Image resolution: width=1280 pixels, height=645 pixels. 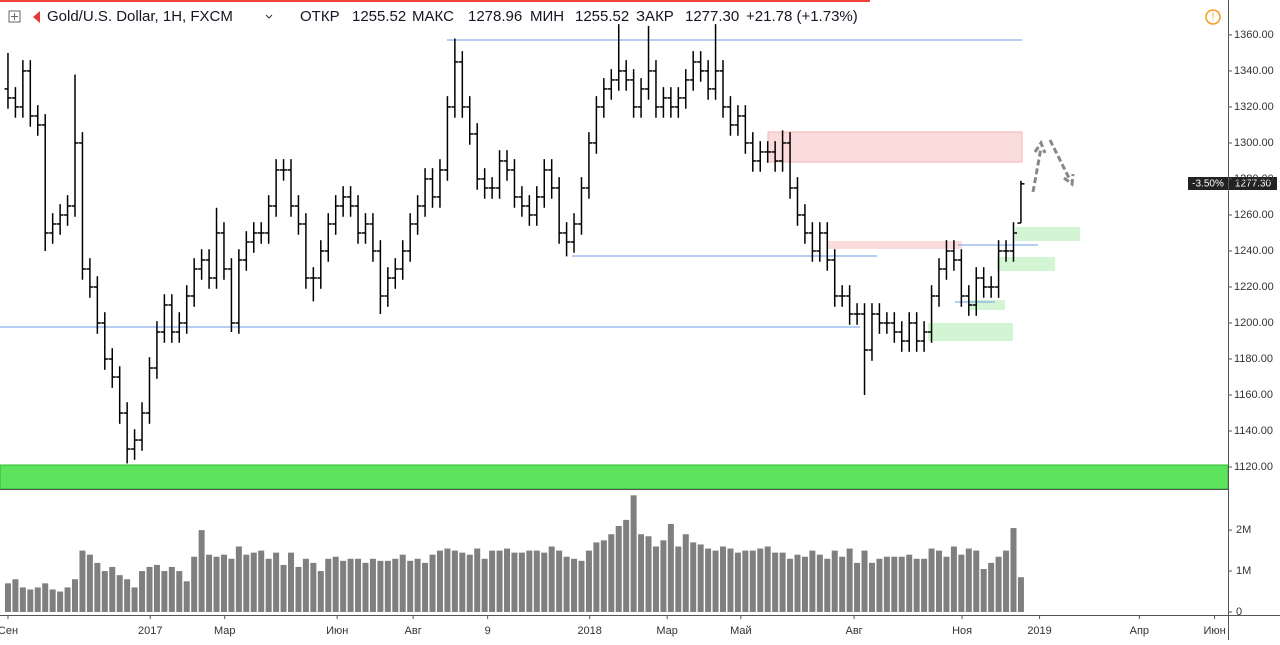 I want to click on x-tick-label: Сен, so click(x=9, y=631).